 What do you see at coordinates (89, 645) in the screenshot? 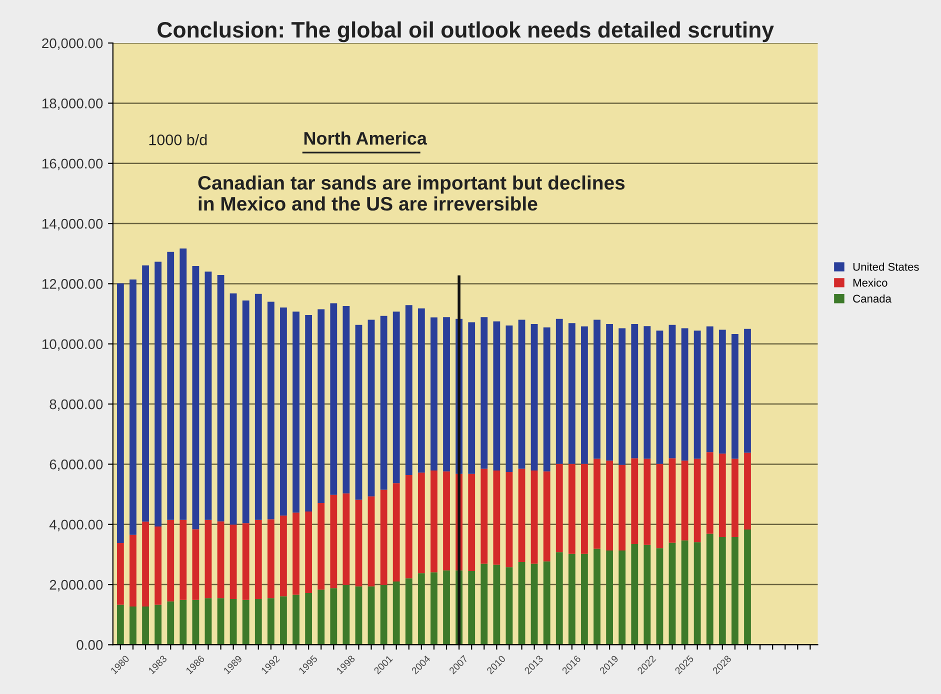
I see `y-tick-label: 0.00` at bounding box center [89, 645].